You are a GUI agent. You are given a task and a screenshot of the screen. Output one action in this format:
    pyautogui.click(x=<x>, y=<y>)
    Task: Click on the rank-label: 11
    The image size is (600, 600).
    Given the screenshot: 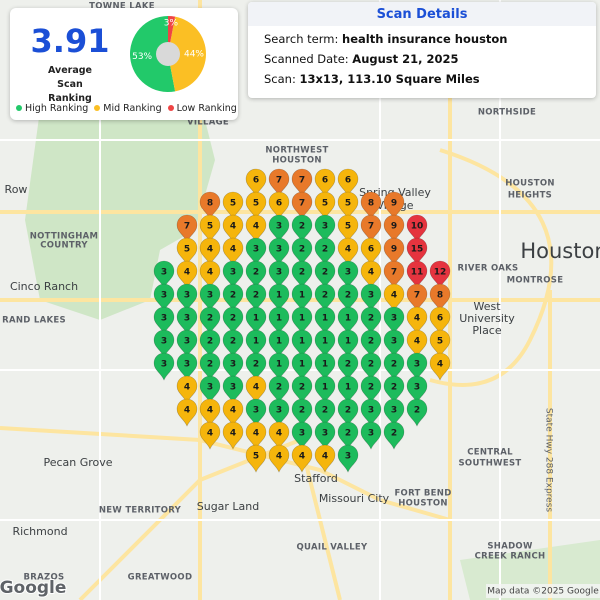 What is the action you would take?
    pyautogui.click(x=417, y=273)
    